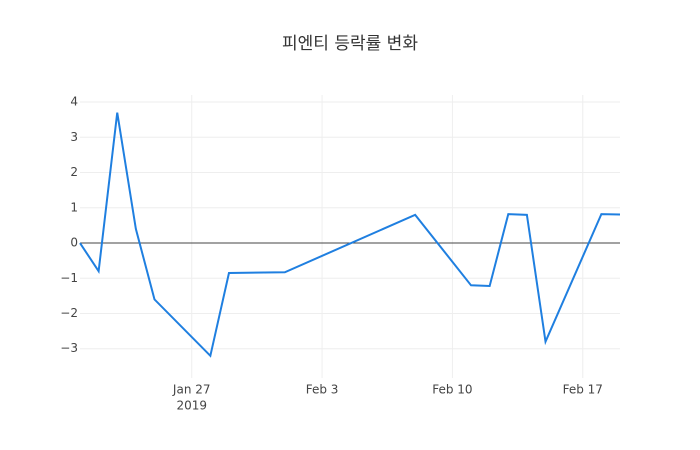 This screenshot has width=700, height=450. What do you see at coordinates (74, 102) in the screenshot?
I see `y-tick-label: 4` at bounding box center [74, 102].